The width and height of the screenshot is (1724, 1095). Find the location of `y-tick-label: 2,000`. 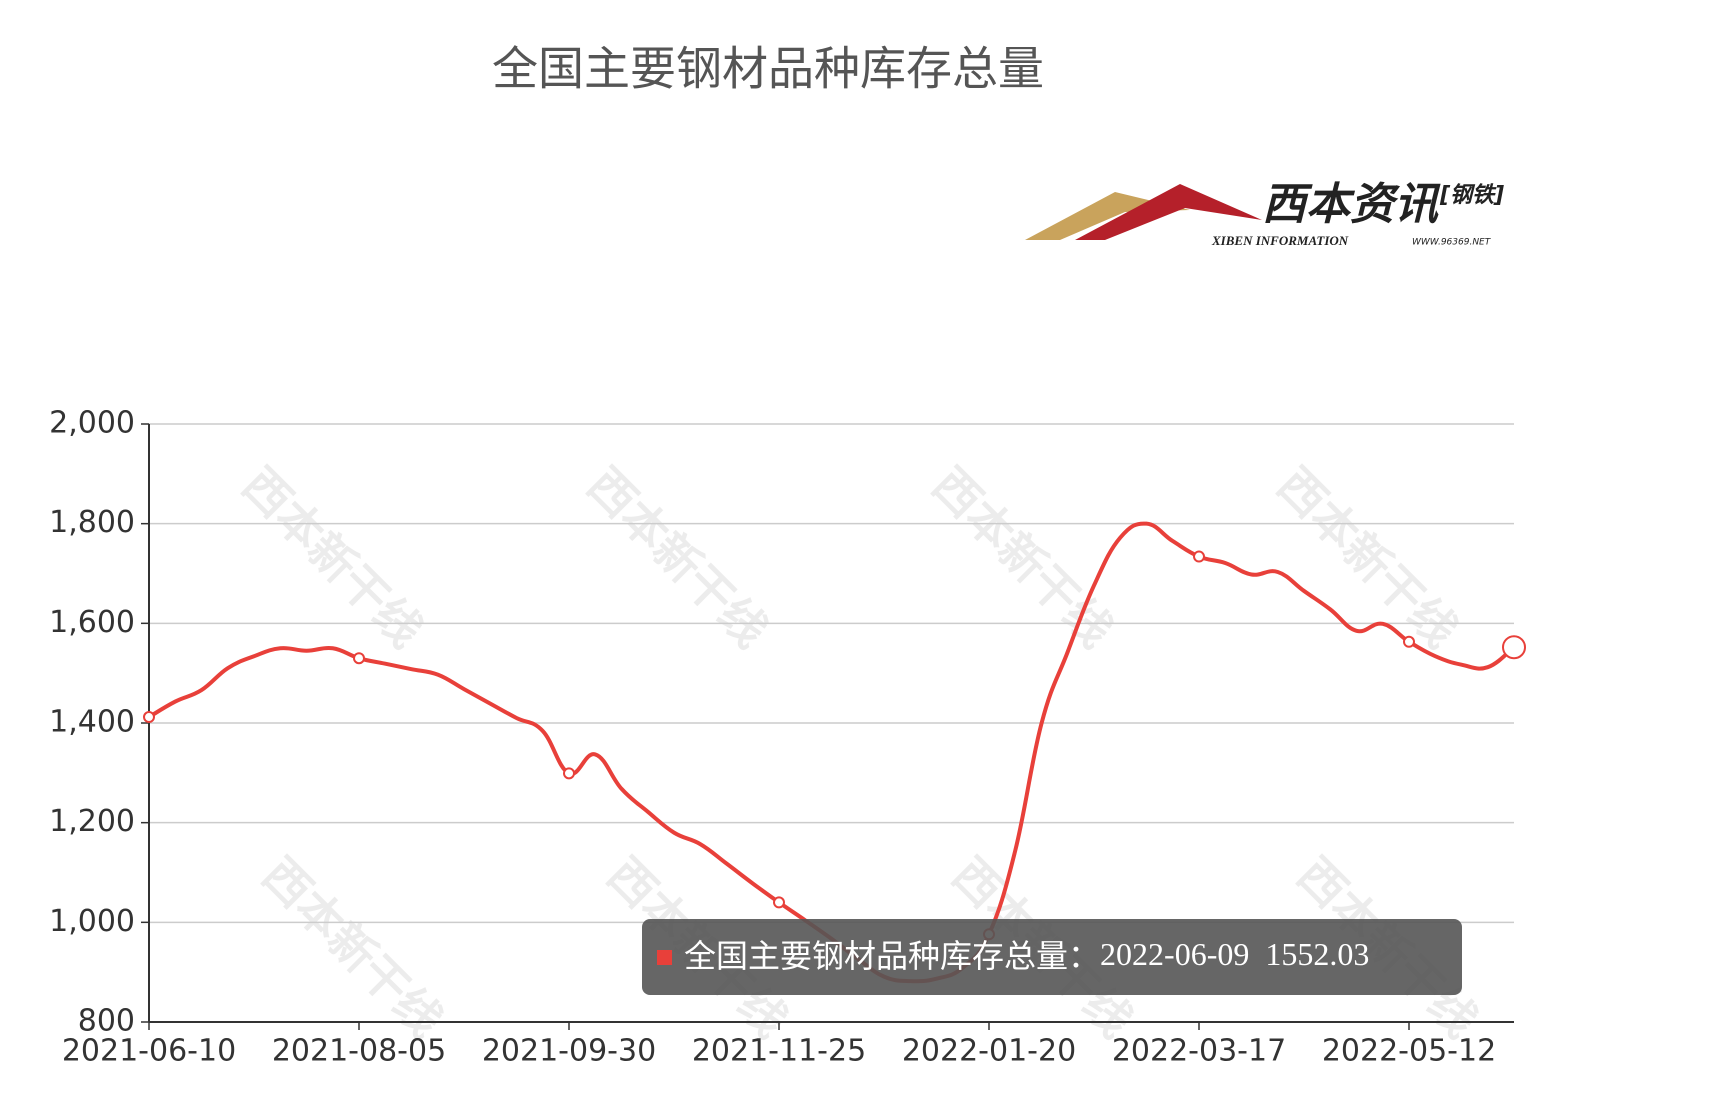

y-tick-label: 2,000 is located at coordinates (92, 423).